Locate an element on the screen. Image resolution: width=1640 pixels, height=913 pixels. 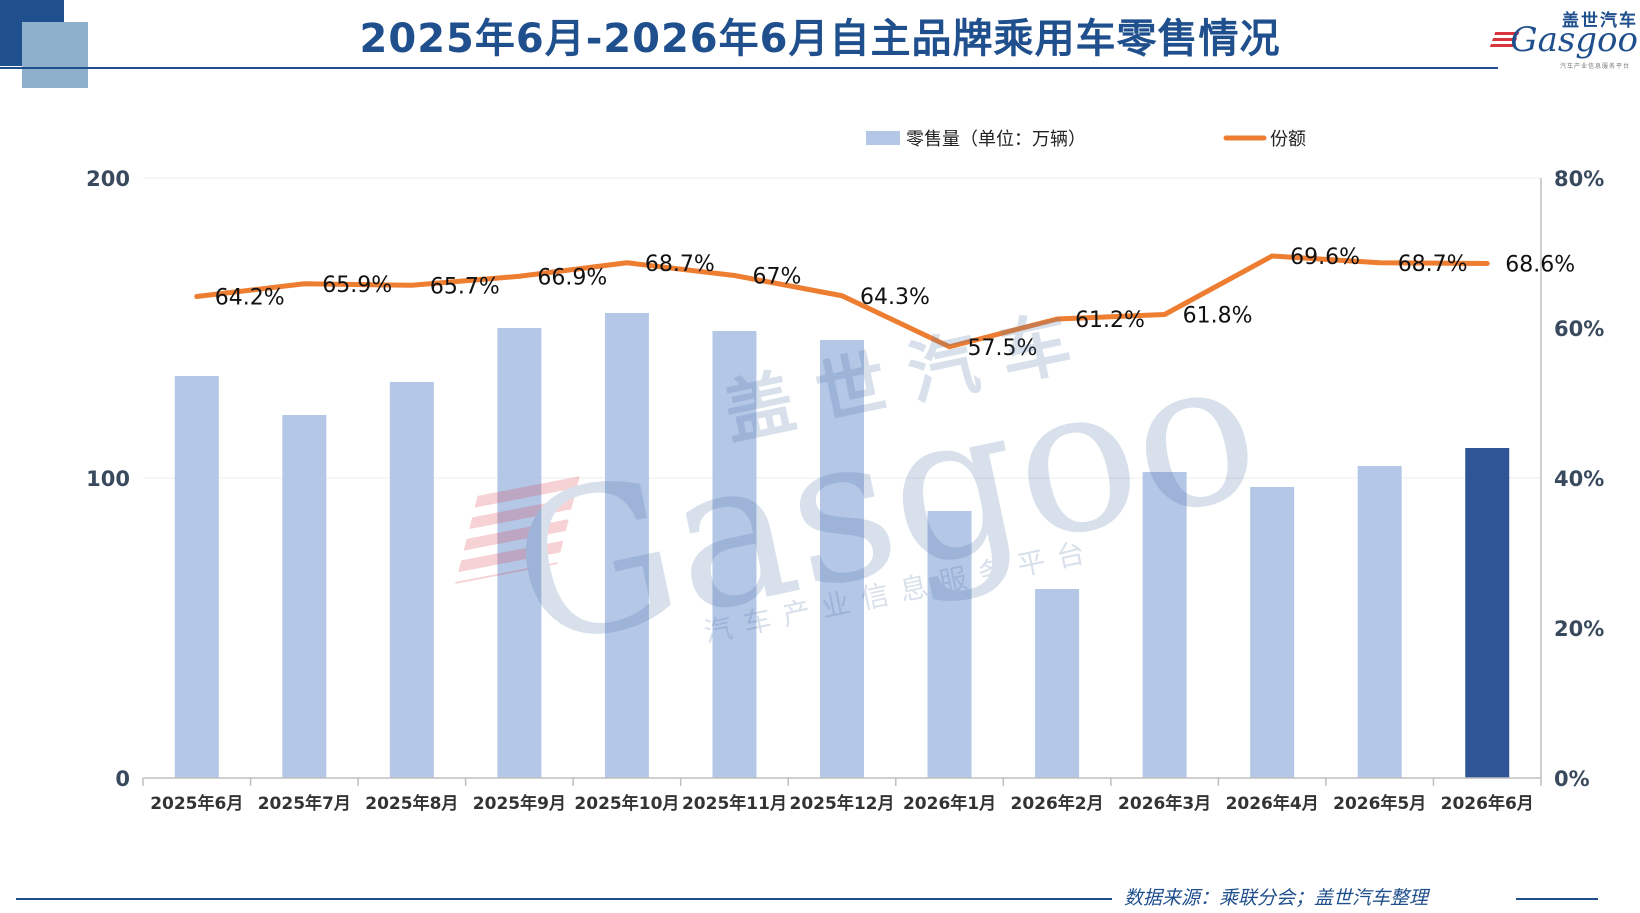
x-tick-label: 2026年1月 is located at coordinates (949, 803).